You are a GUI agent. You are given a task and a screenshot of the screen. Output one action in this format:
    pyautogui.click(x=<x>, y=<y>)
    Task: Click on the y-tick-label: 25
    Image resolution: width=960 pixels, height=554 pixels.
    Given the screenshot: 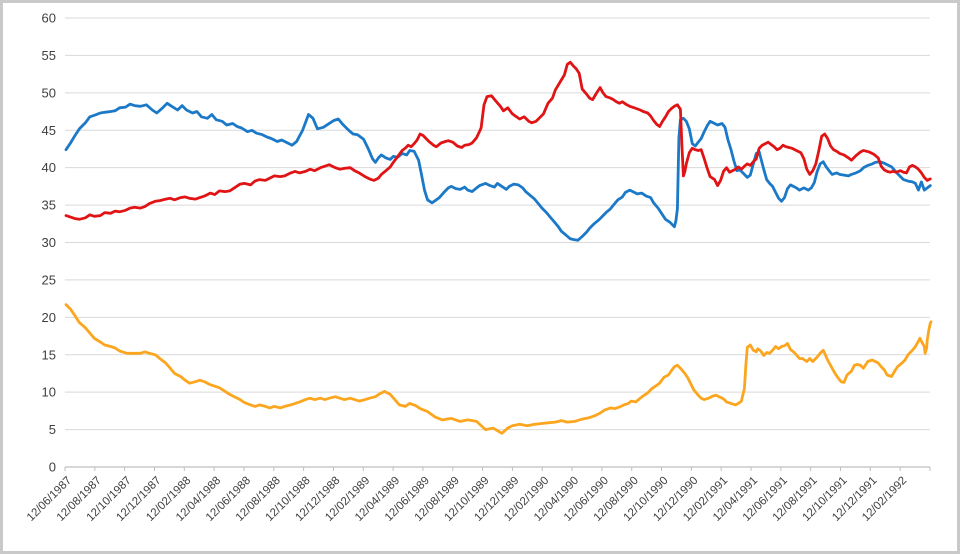 What is the action you would take?
    pyautogui.click(x=49, y=279)
    